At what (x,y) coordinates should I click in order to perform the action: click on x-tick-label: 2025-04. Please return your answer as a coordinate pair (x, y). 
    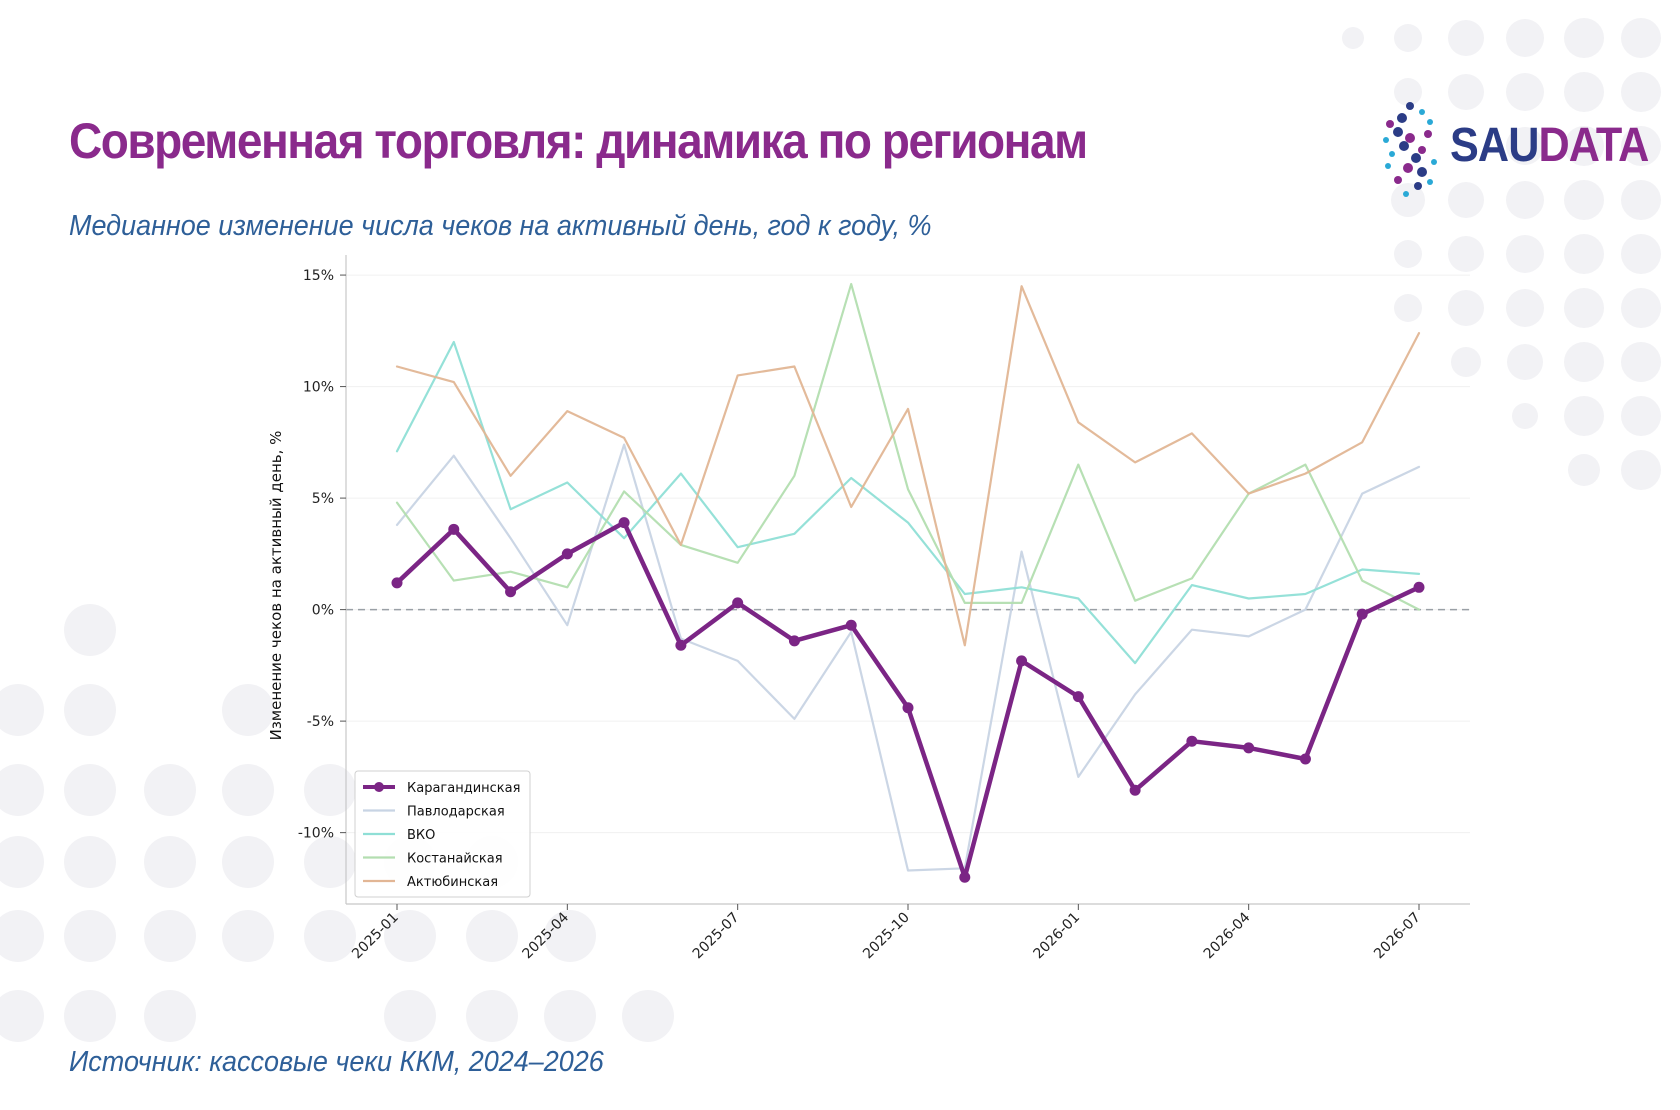
    Looking at the image, I should click on (545, 935).